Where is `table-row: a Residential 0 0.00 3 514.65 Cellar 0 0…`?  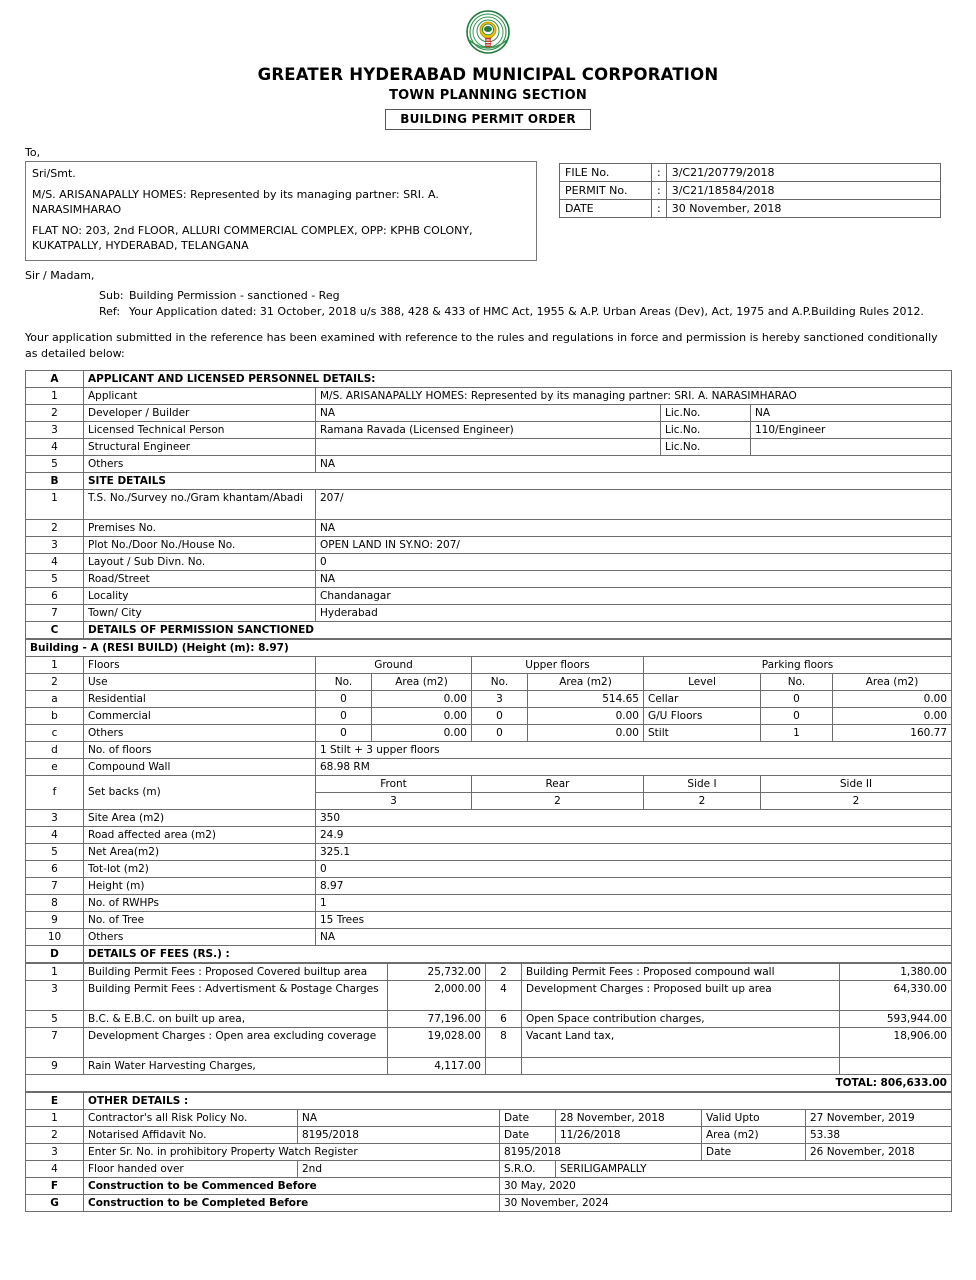 table-row: a Residential 0 0.00 3 514.65 Cellar 0 0… is located at coordinates (489, 698).